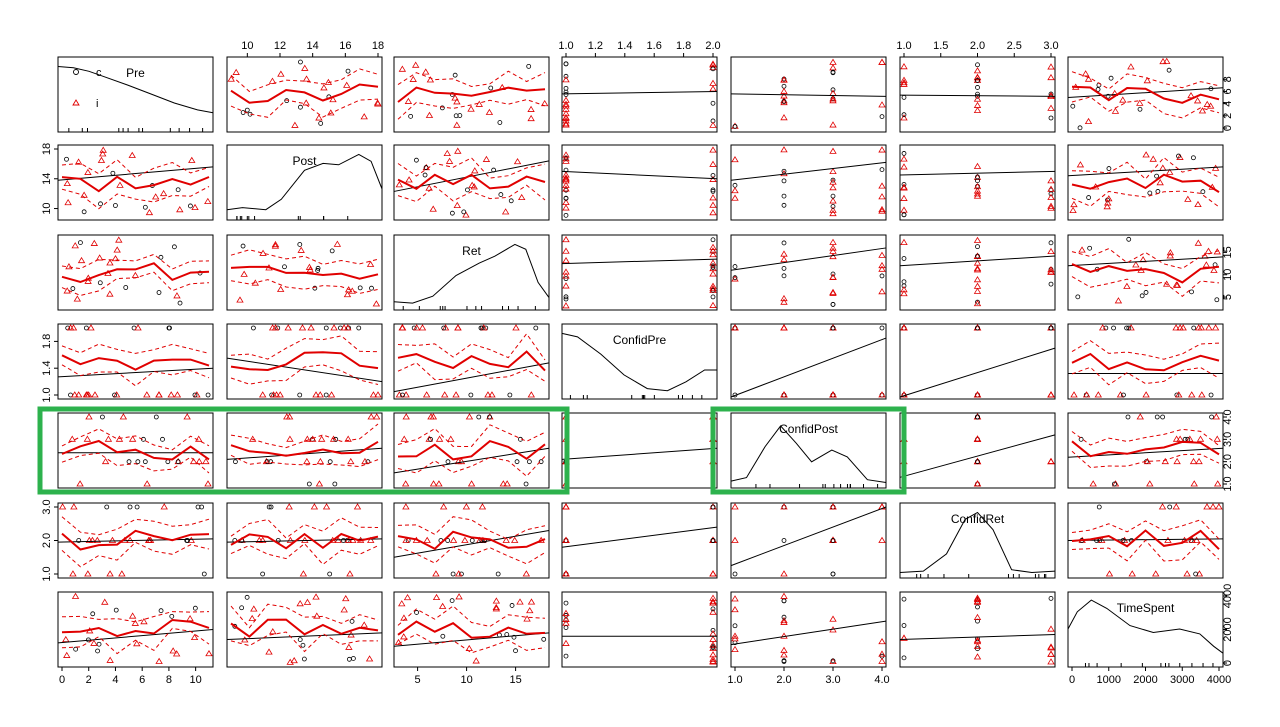  I want to click on smooth-band-lower, so click(1145, 107).